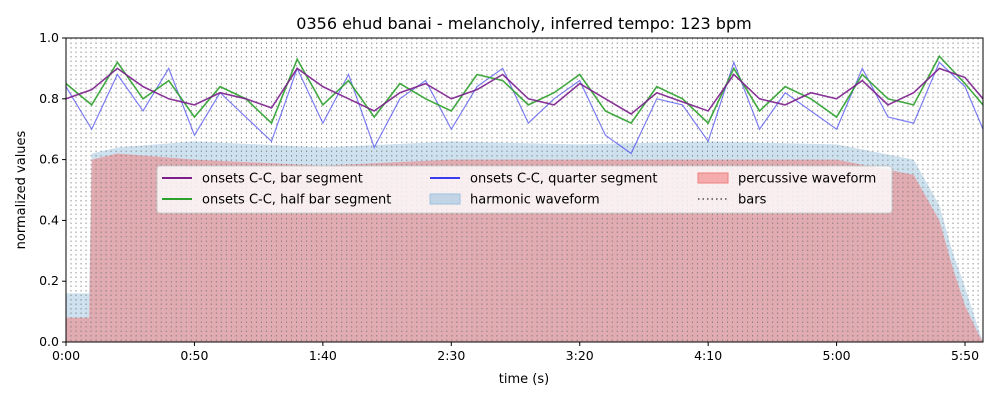 Image resolution: width=1000 pixels, height=400 pixels. Describe the element at coordinates (323, 355) in the screenshot. I see `x-tick-label: 1:40` at that location.